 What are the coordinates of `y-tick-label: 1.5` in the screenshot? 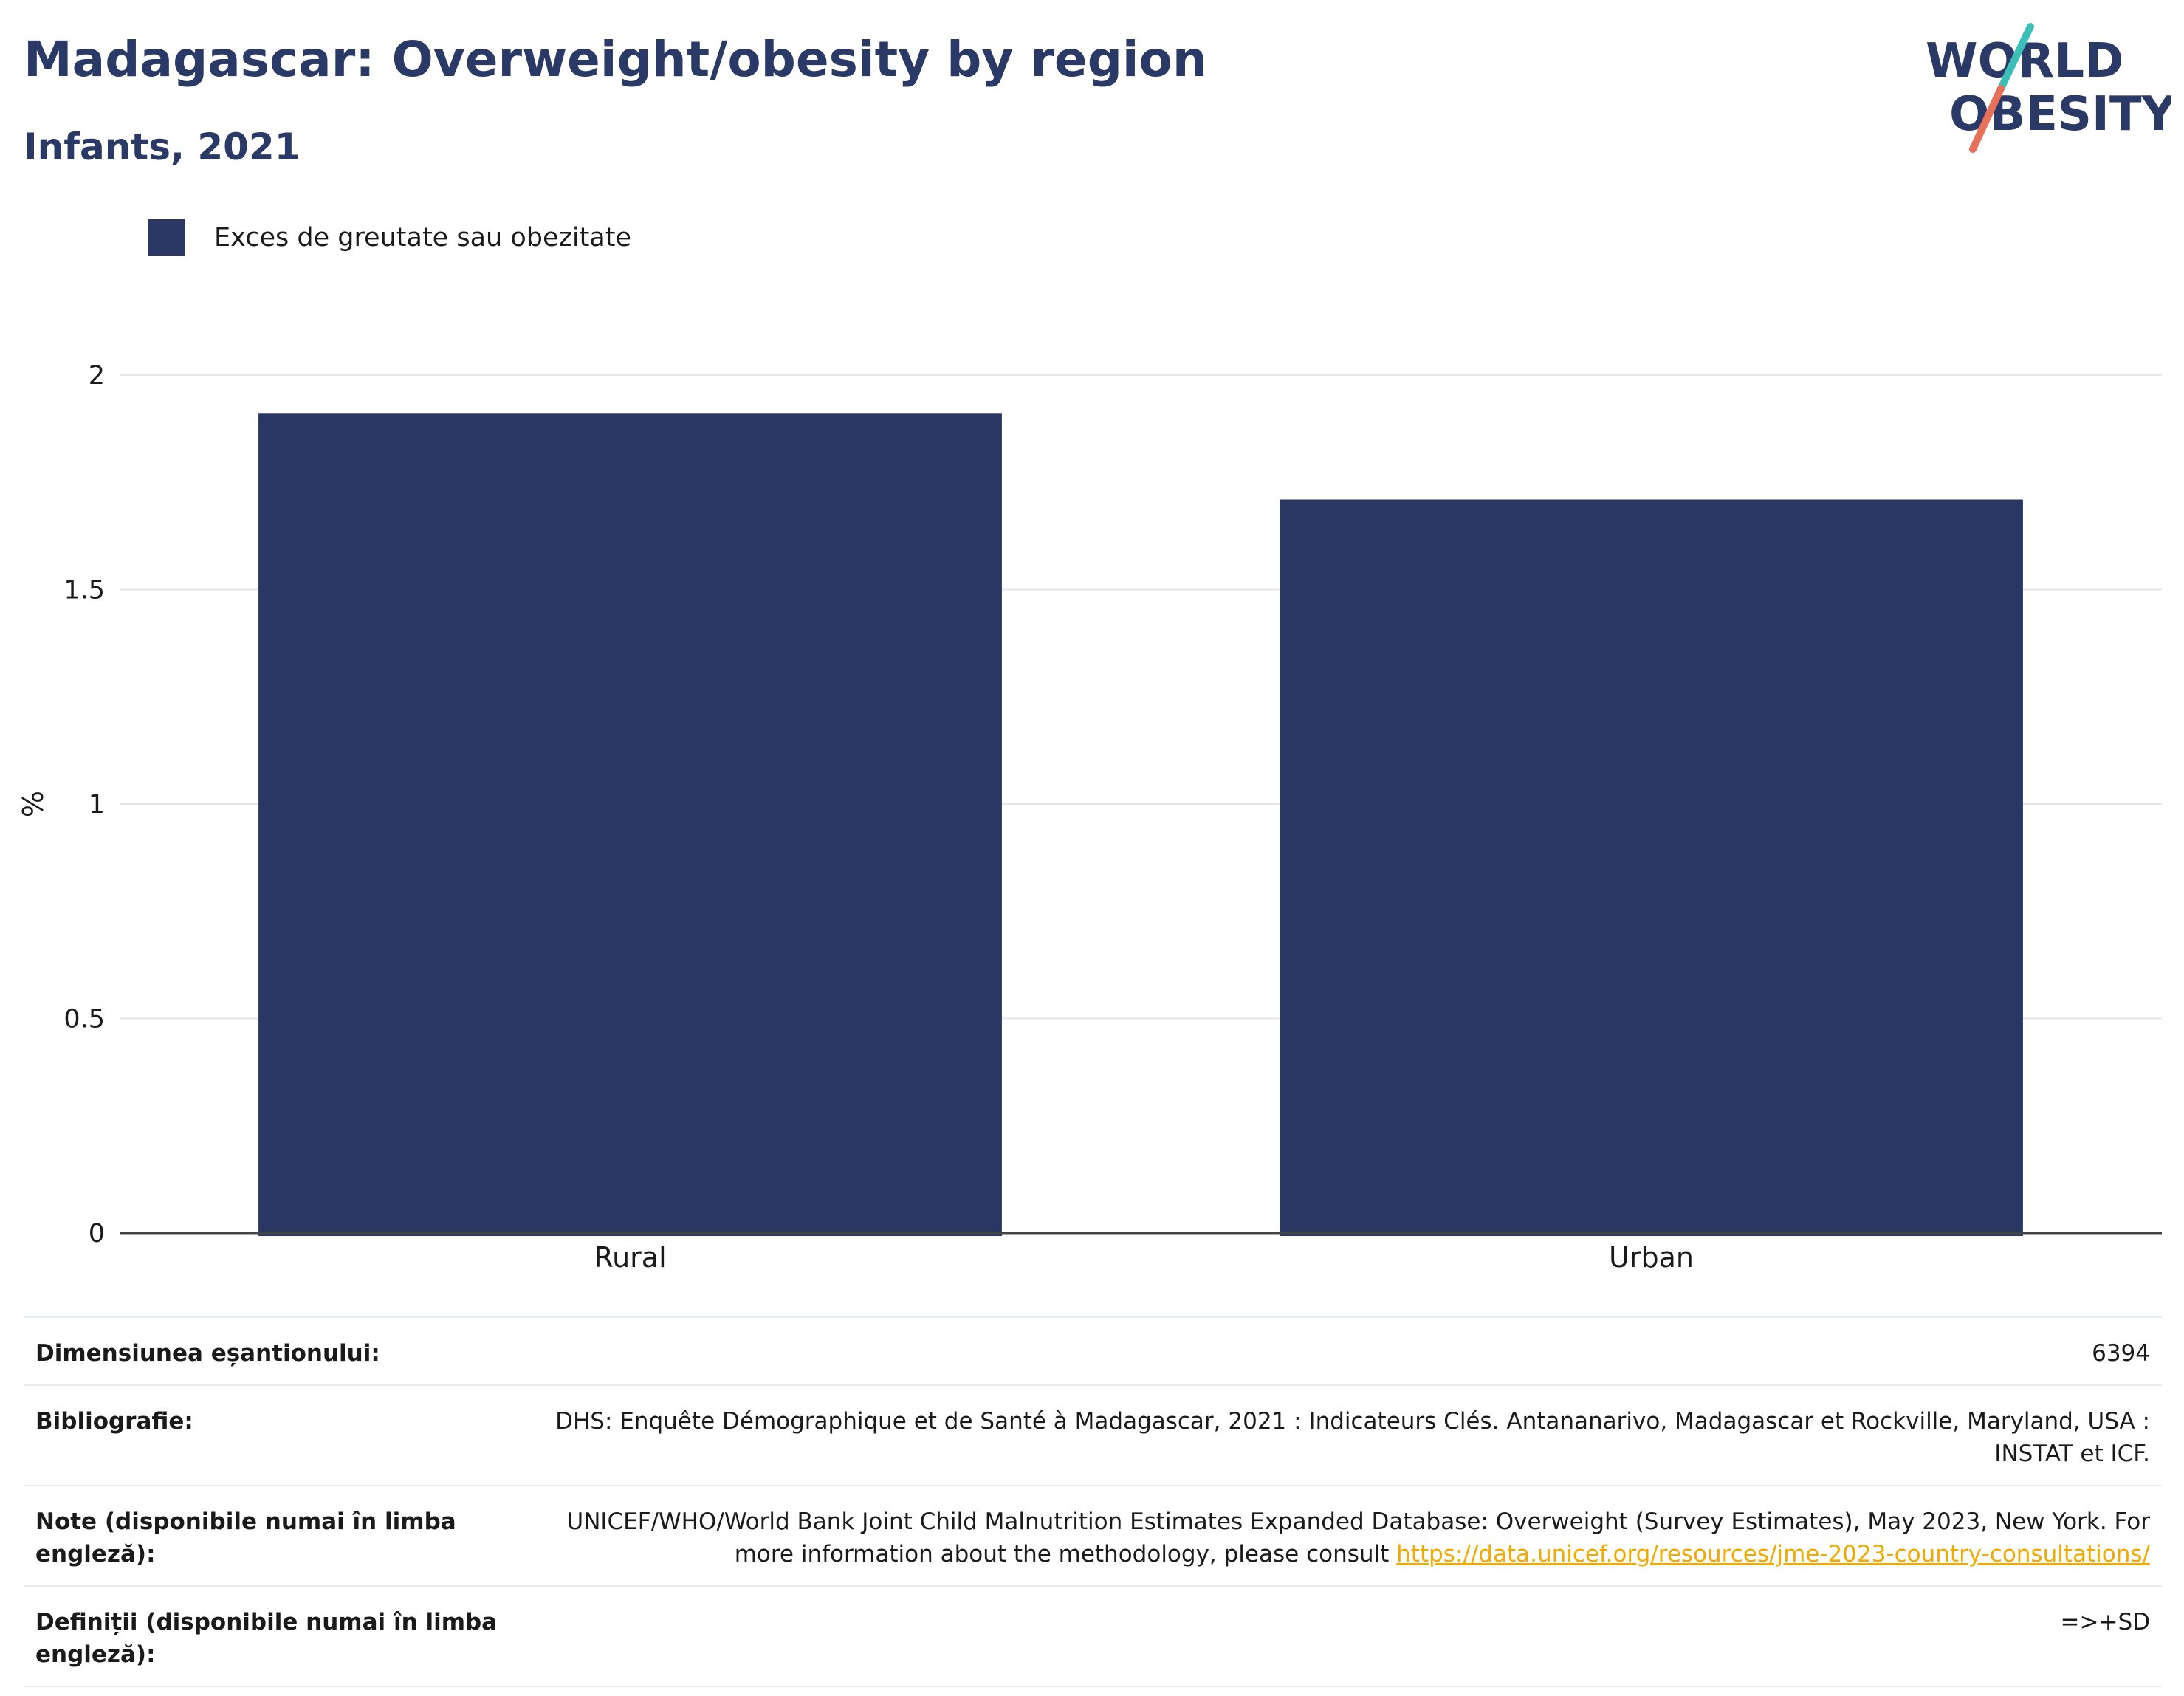 It's located at (84, 590).